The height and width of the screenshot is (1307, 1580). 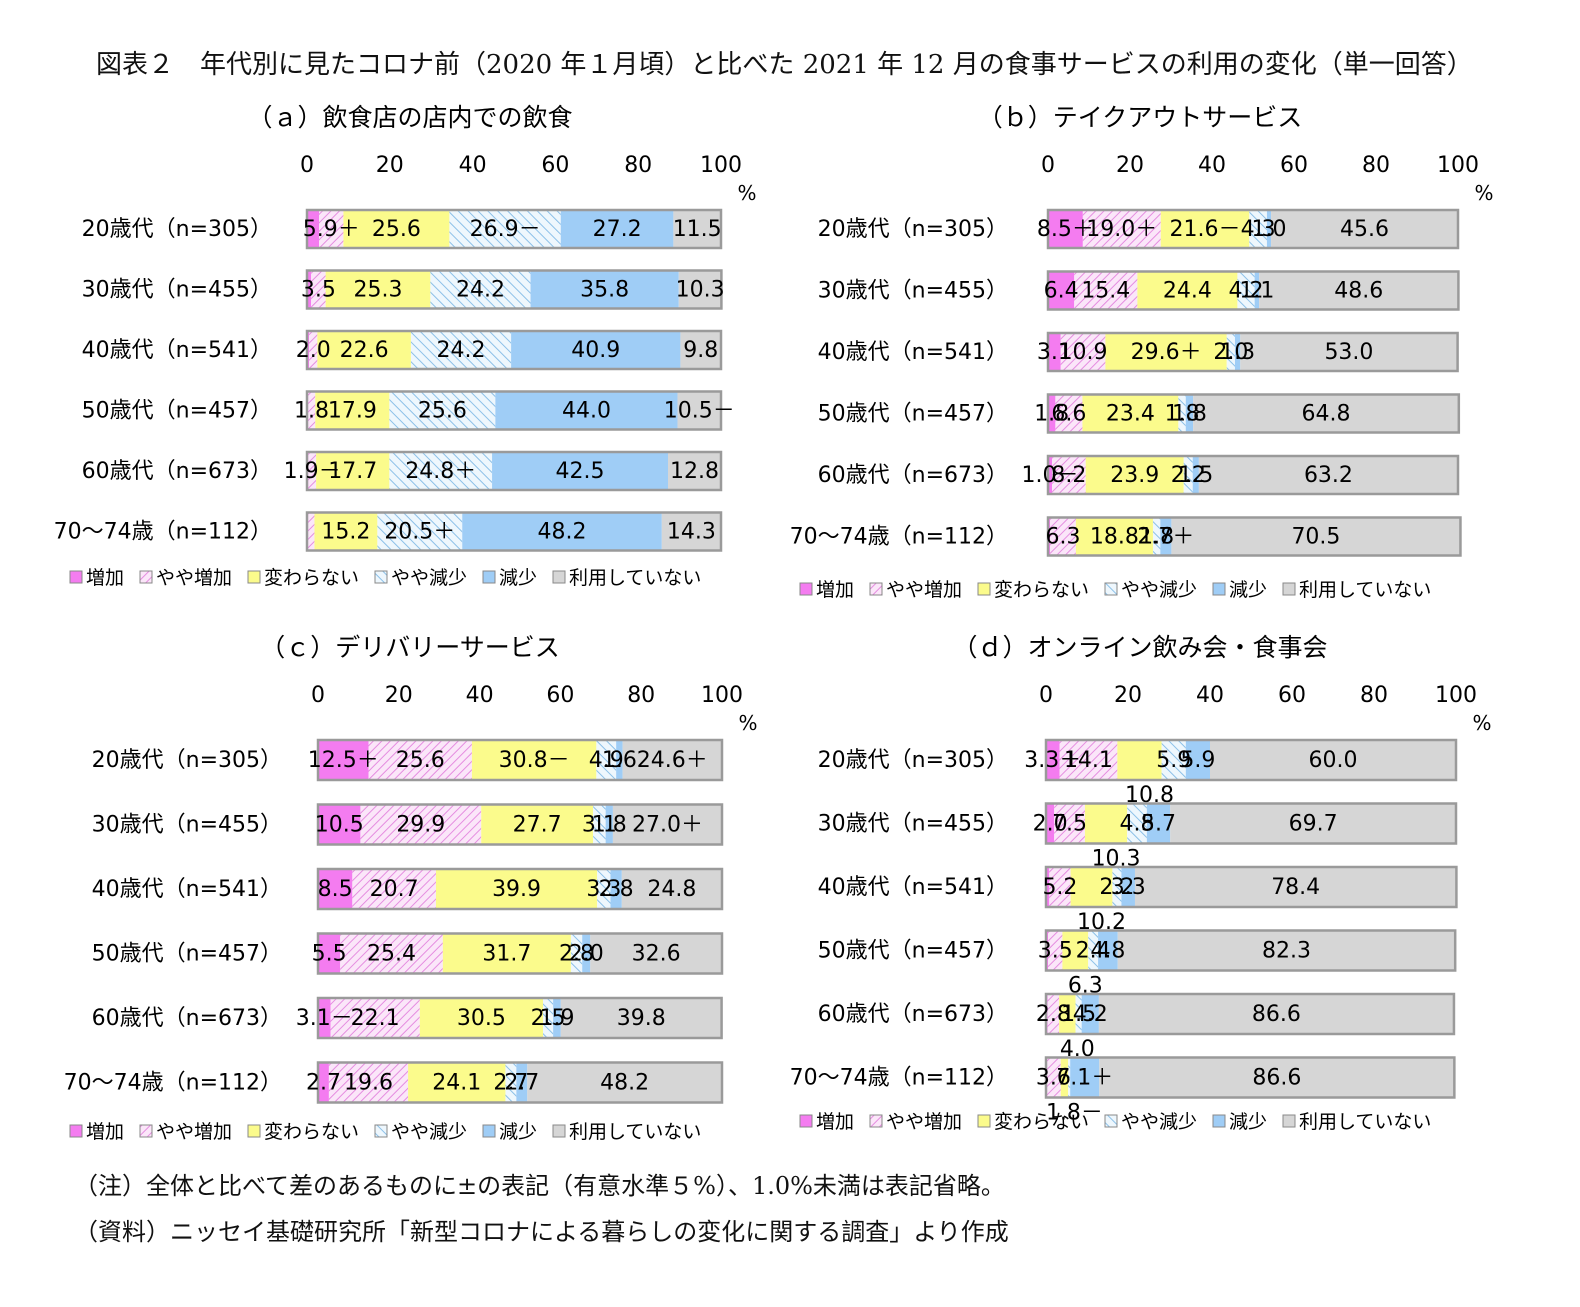 What do you see at coordinates (1111, 1121) in the screenshot?
I see `legend-swatch-slight-decrease` at bounding box center [1111, 1121].